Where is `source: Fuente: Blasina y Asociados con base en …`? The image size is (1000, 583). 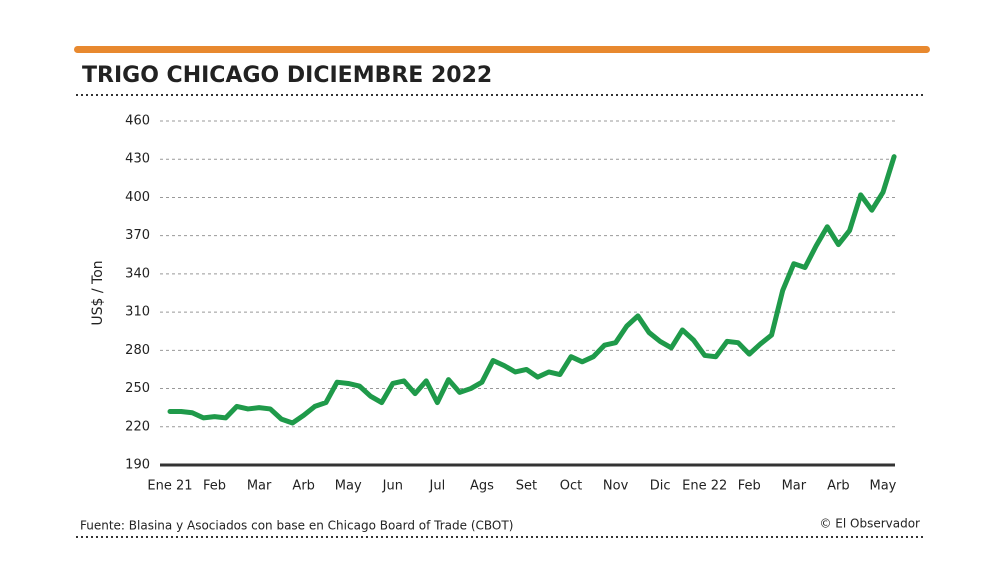 source: Fuente: Blasina y Asociados con base en … is located at coordinates (296, 526).